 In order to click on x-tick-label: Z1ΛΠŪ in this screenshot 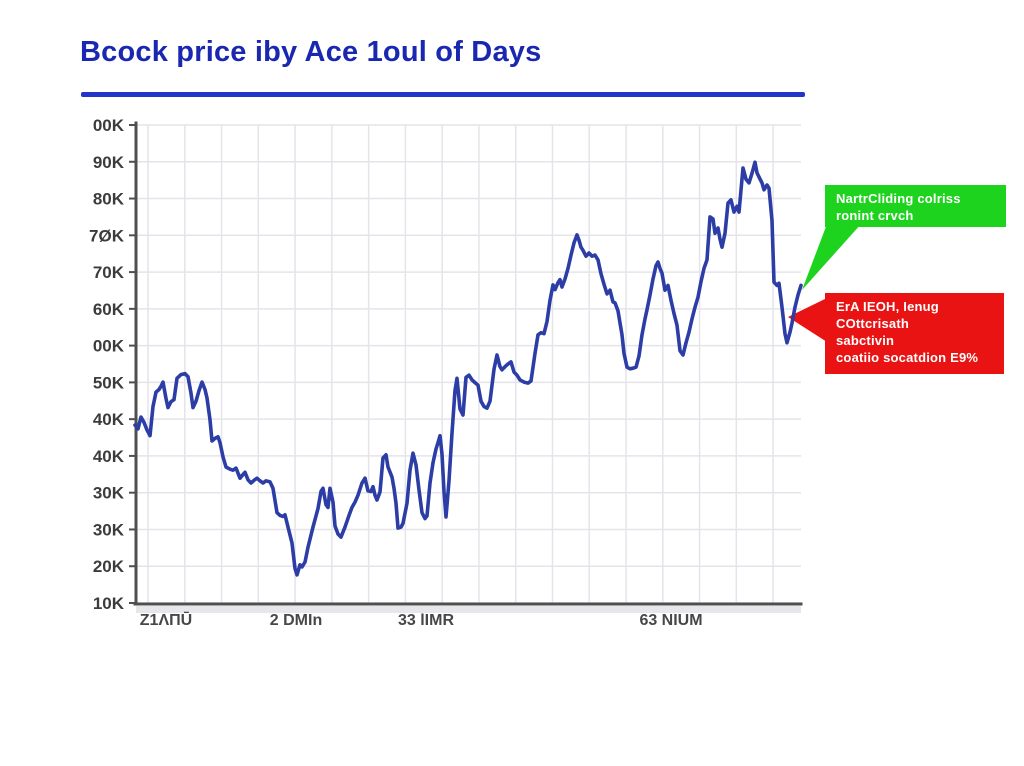, I will do `click(166, 619)`.